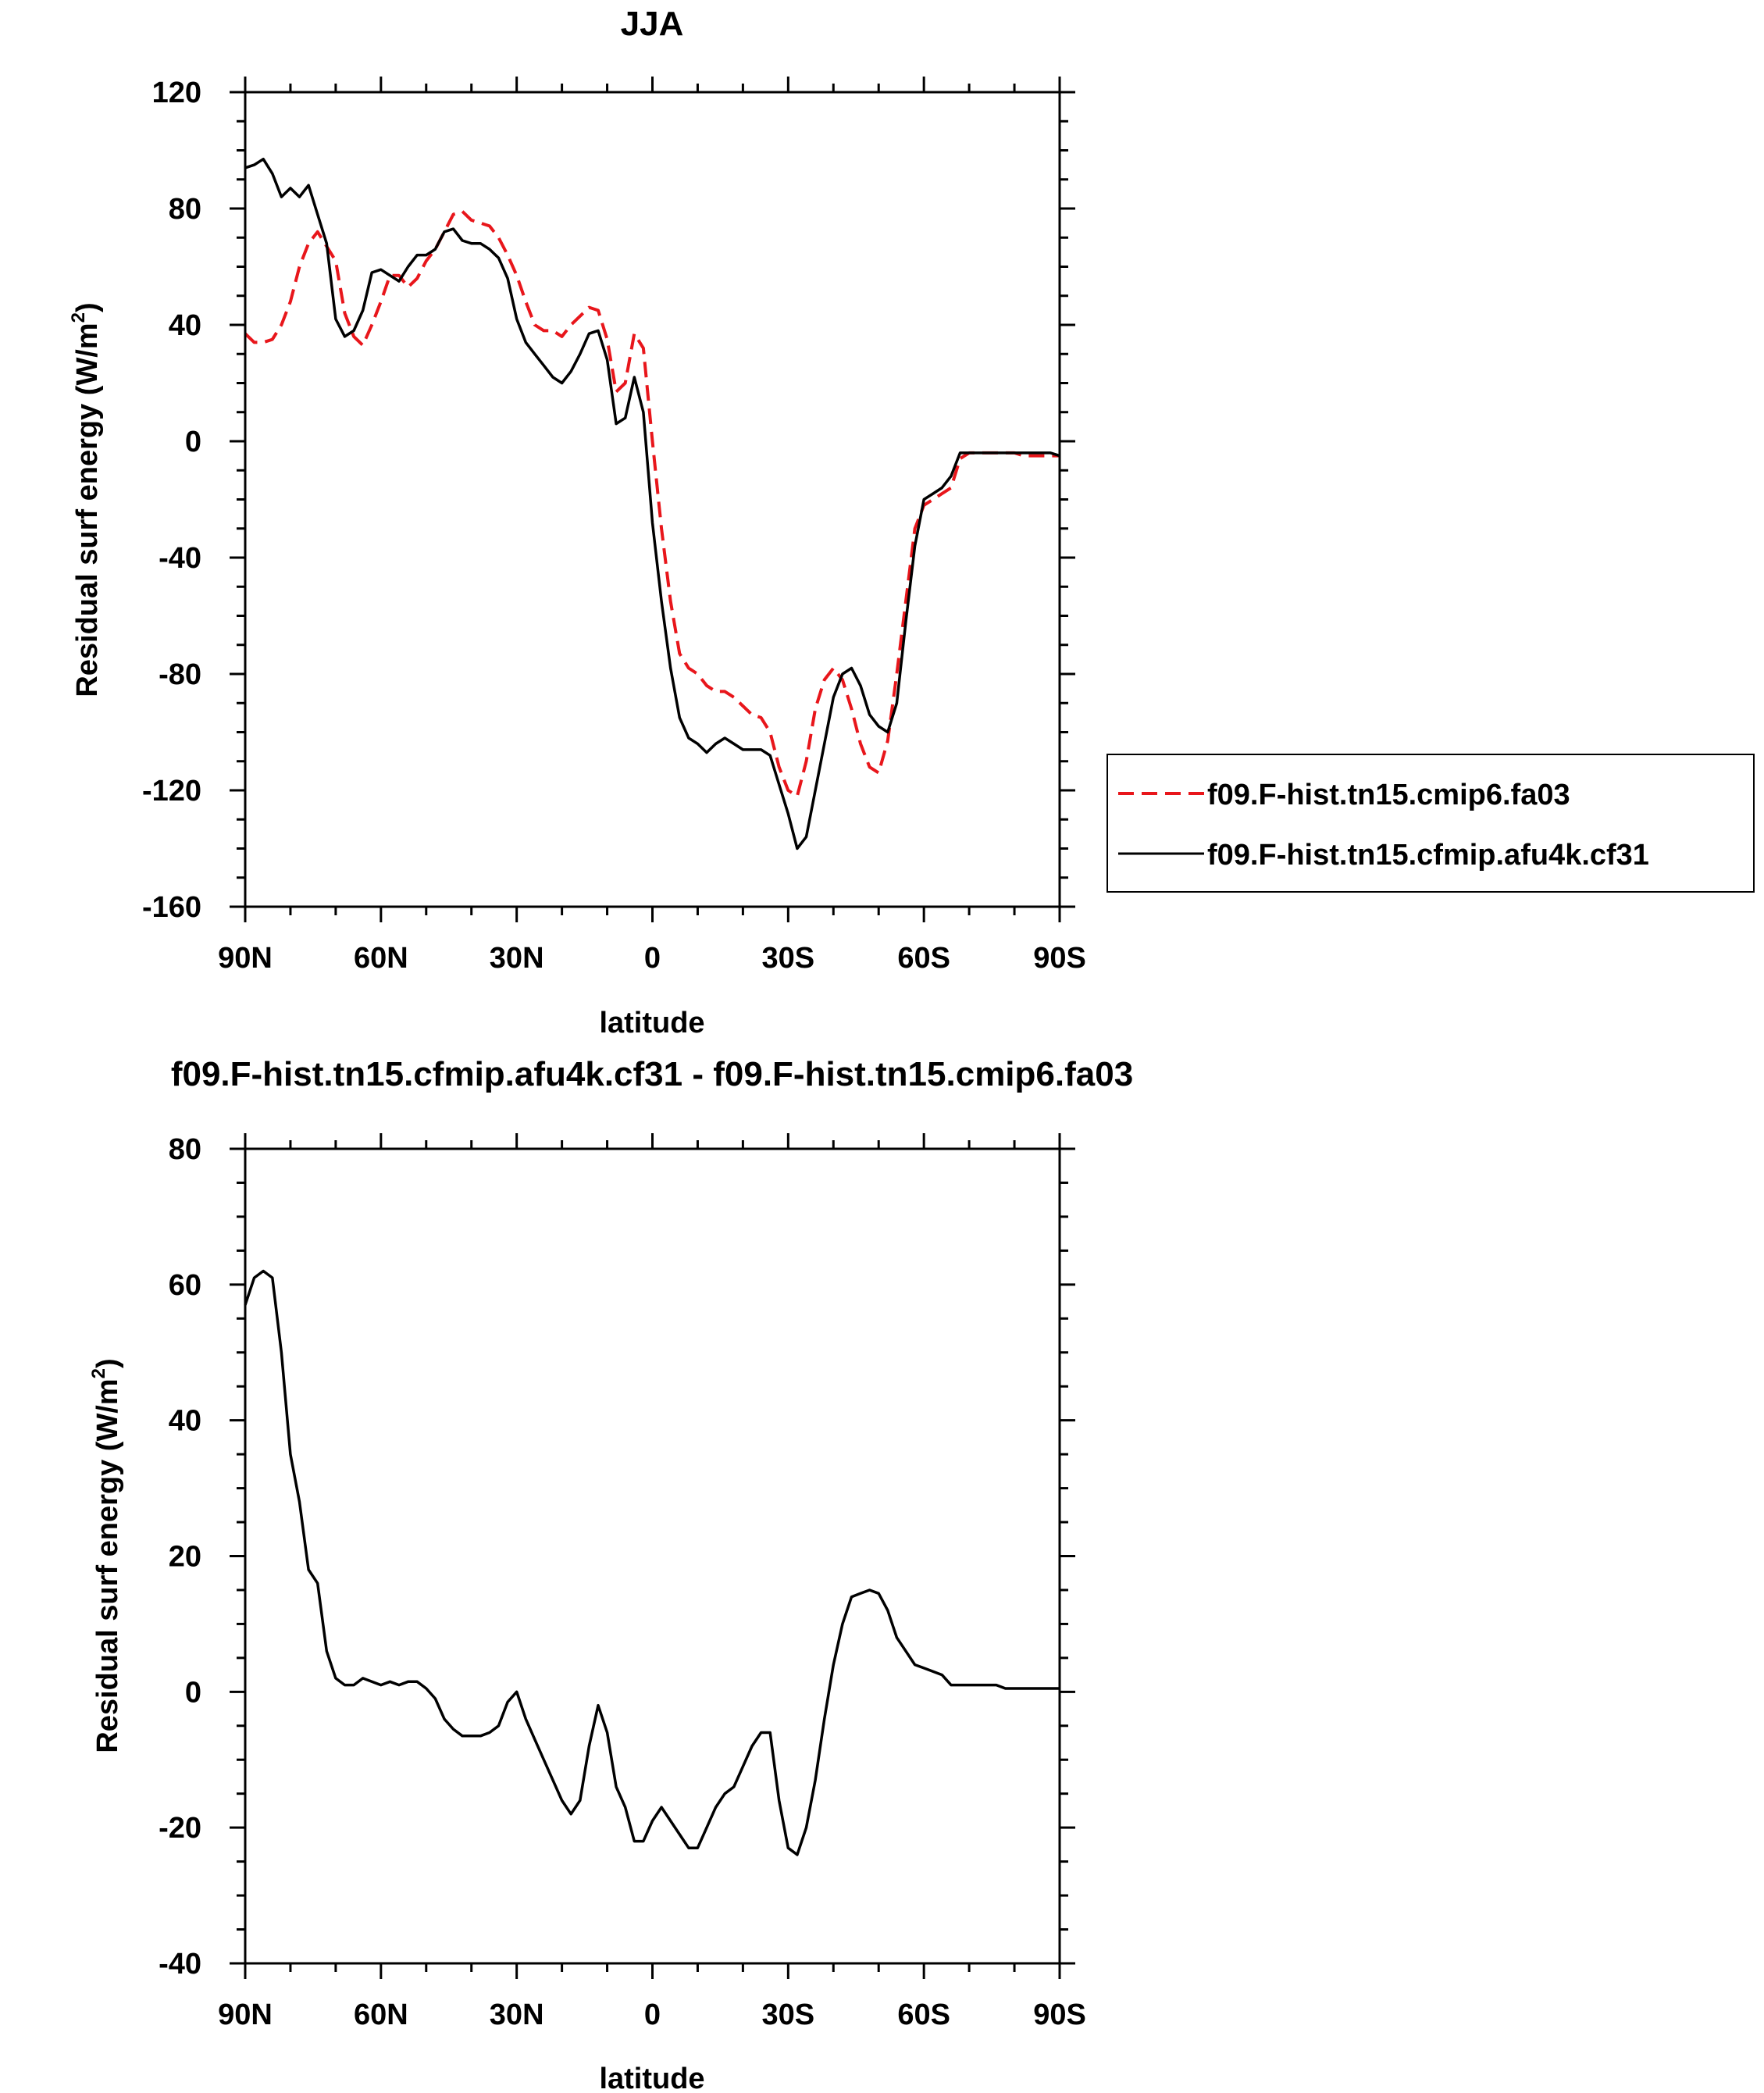  What do you see at coordinates (1428, 855) in the screenshot?
I see `legend-label-cfmip: f09.F-hist.tn15.cfmip.afu4k.cf31` at bounding box center [1428, 855].